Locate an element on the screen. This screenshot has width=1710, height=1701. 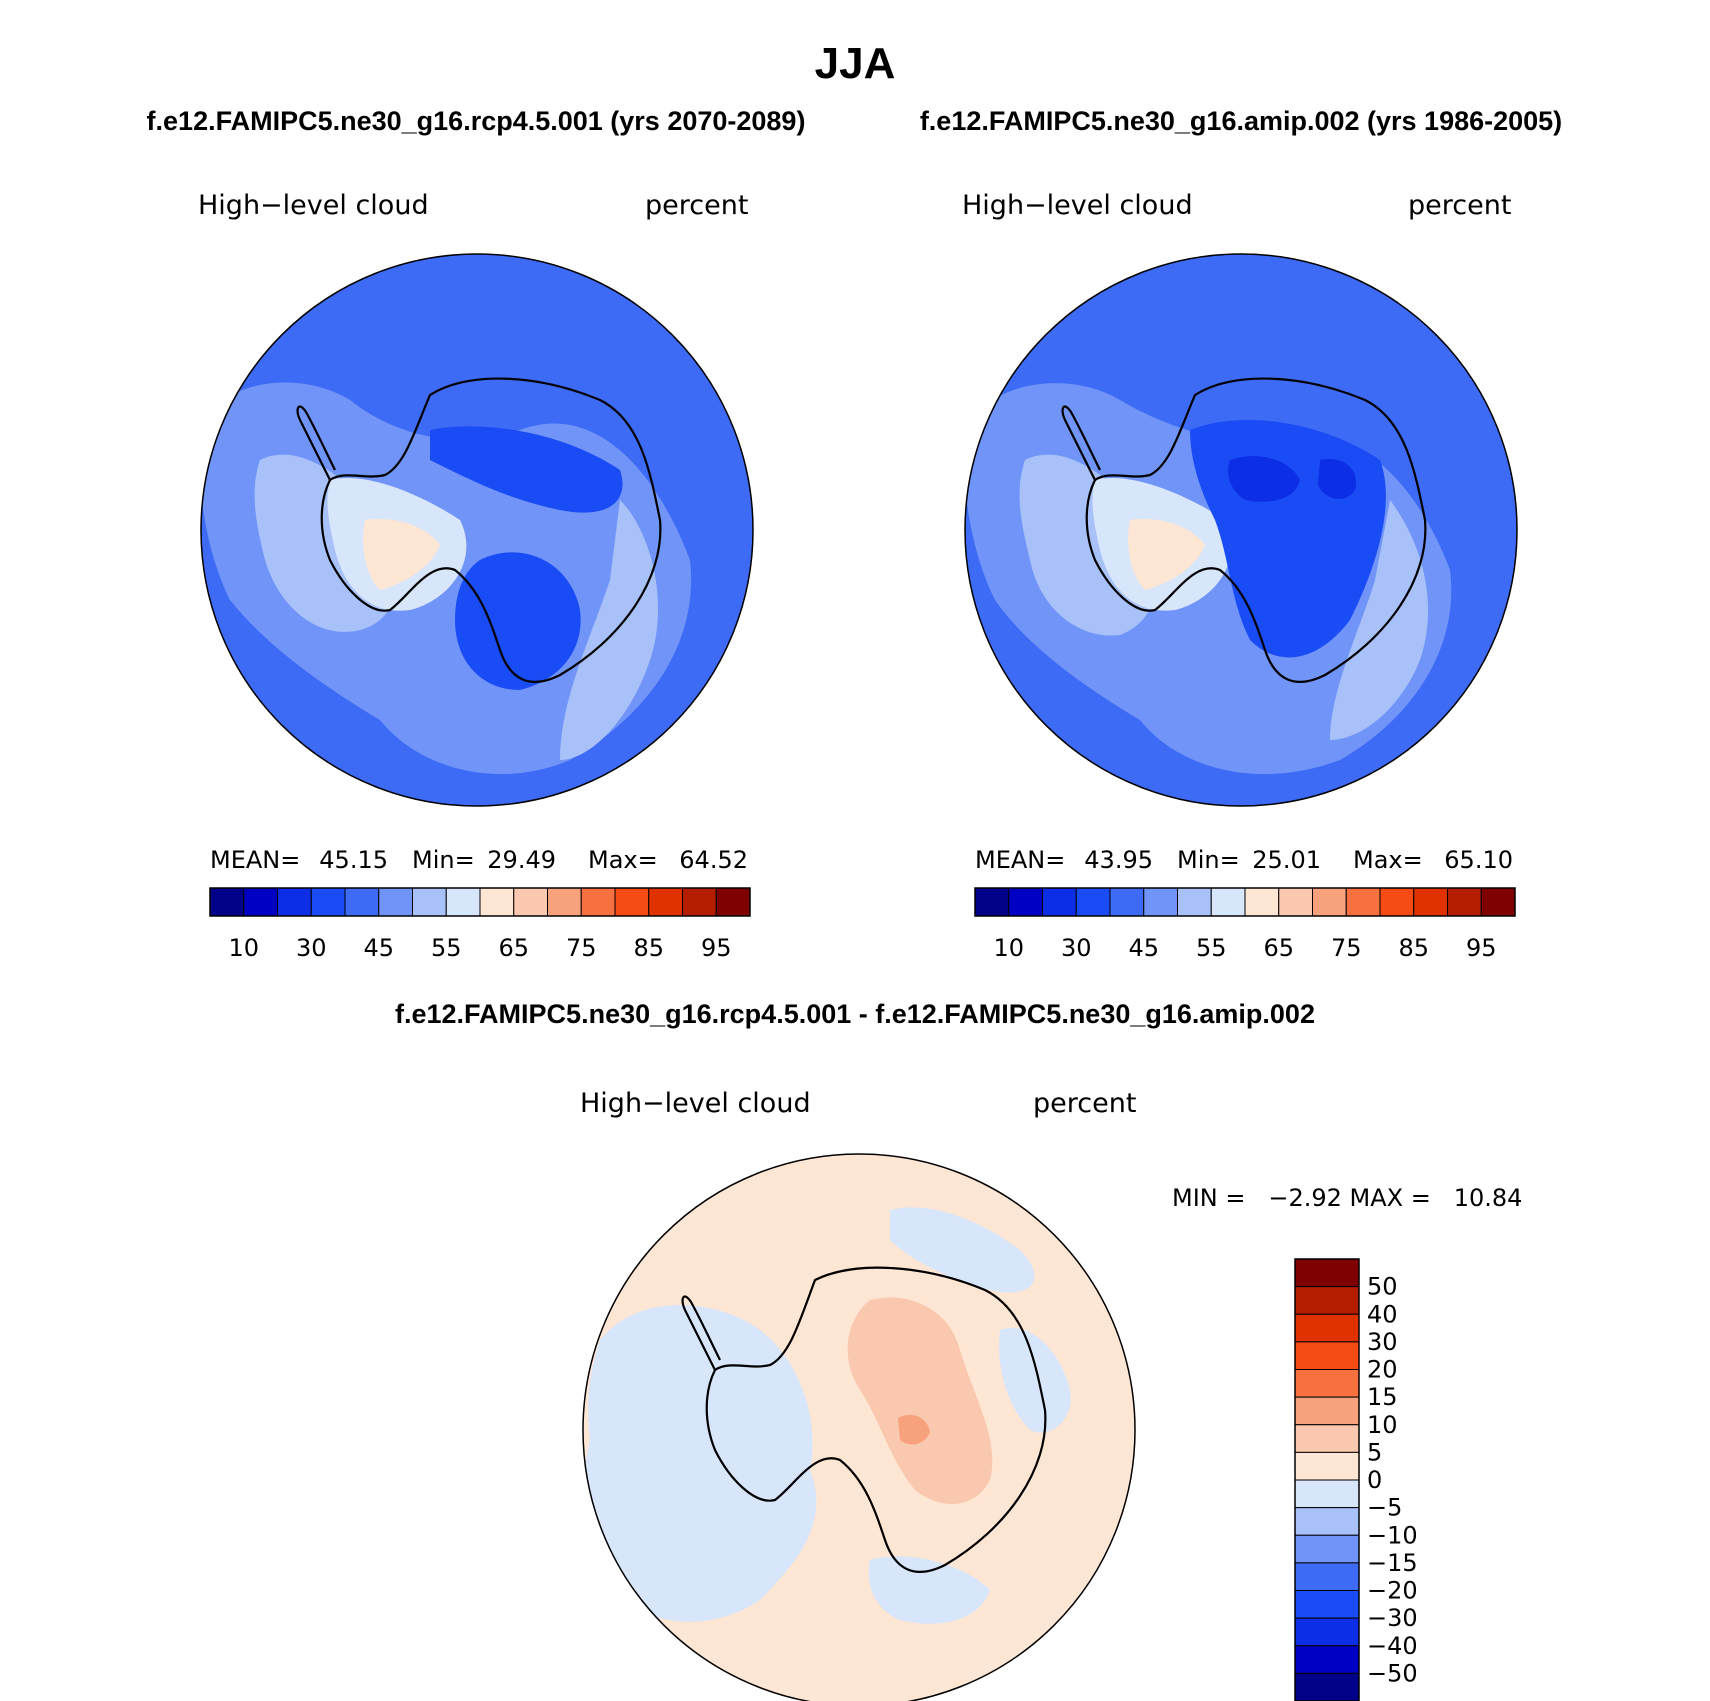
colorbar: 10 30 45 55 65 75 85 95 is located at coordinates (480, 924).